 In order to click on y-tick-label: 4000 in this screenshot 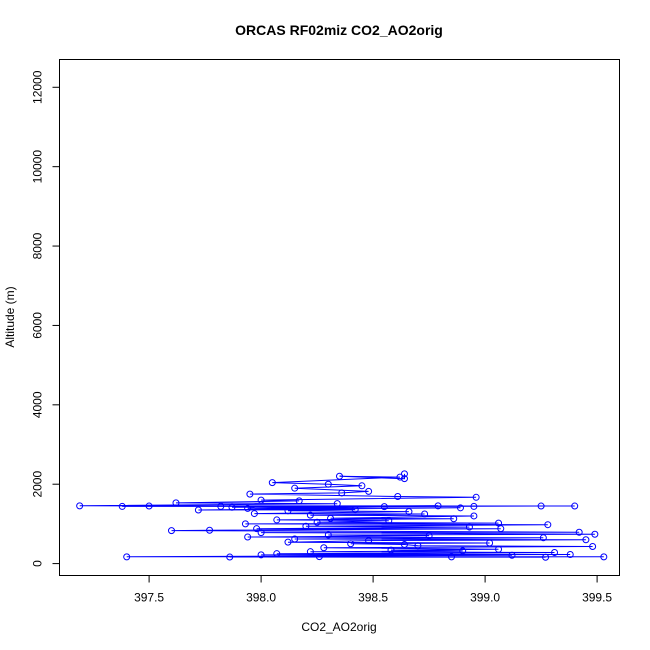, I will do `click(38, 404)`.